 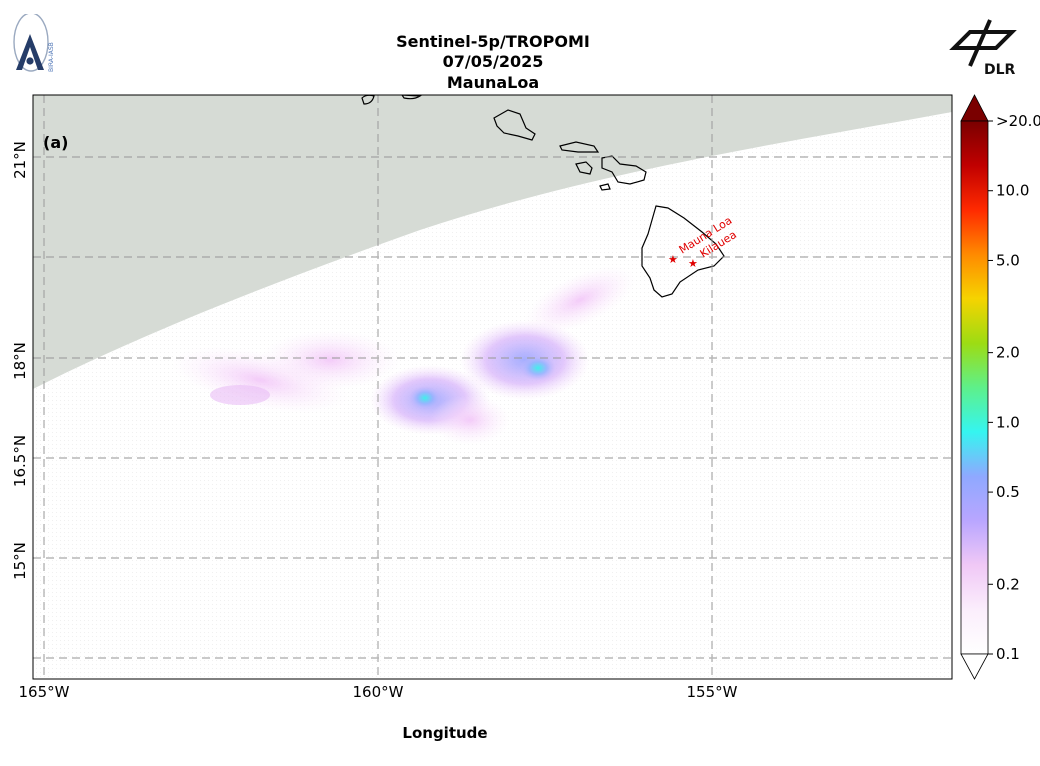 I want to click on lat-tick-18n: 18°N, so click(x=20, y=361).